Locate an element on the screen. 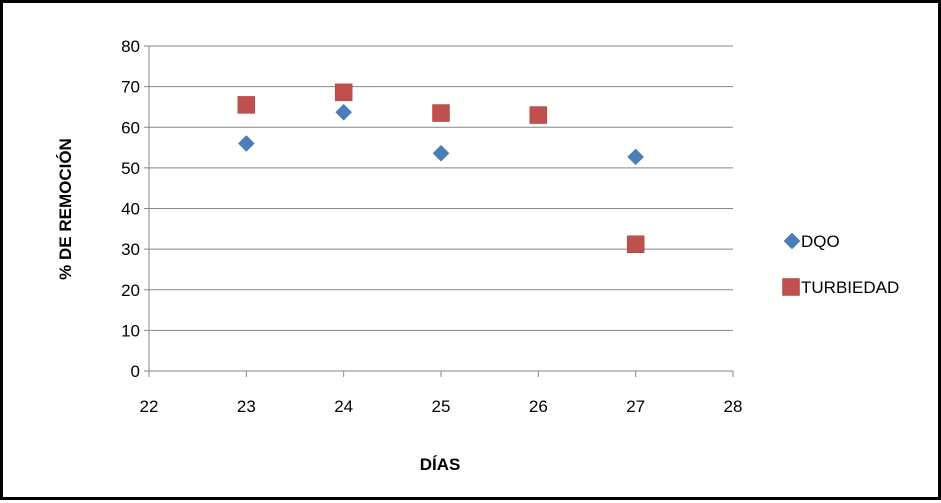  x-axis-title: DÍAS is located at coordinates (440, 464).